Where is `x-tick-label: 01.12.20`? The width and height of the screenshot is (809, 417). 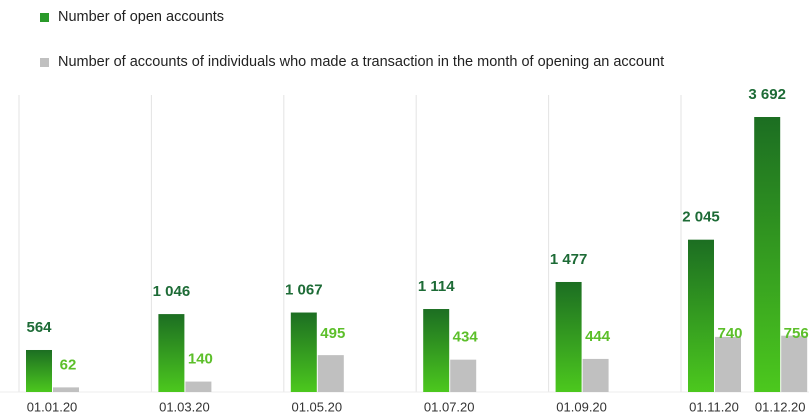 x-tick-label: 01.12.20 is located at coordinates (780, 406).